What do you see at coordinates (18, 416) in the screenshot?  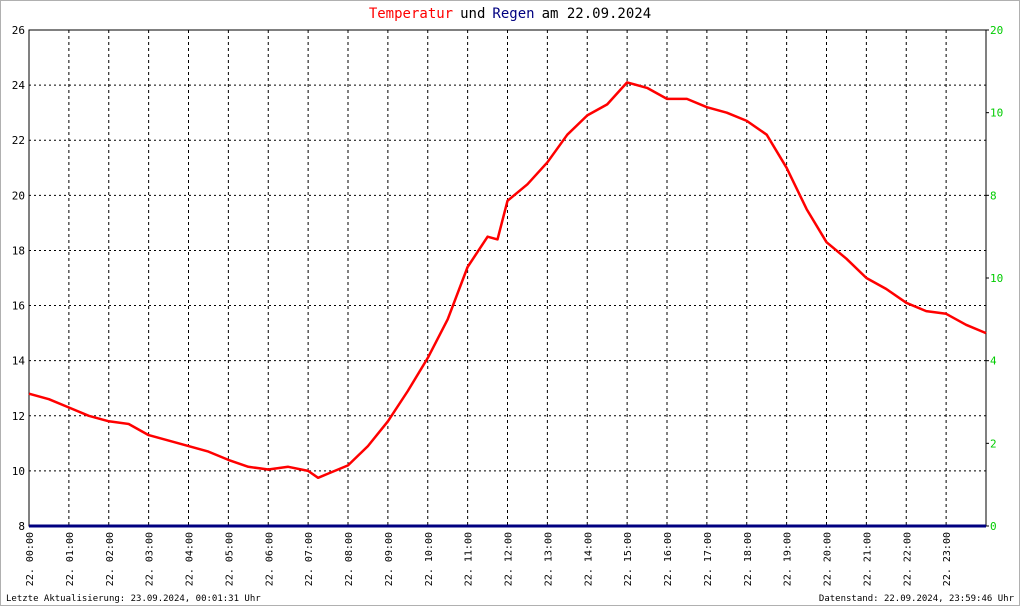 I see `y-tick-label: 12` at bounding box center [18, 416].